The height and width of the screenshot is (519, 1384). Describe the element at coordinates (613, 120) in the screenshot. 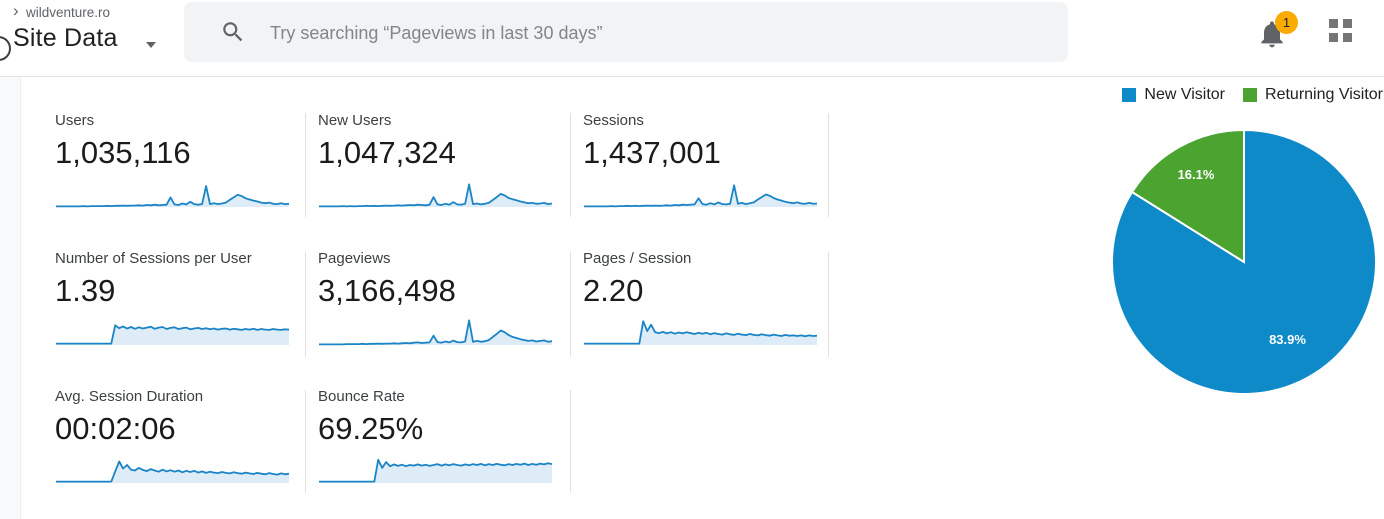

I see `metric-label: Sessions` at that location.